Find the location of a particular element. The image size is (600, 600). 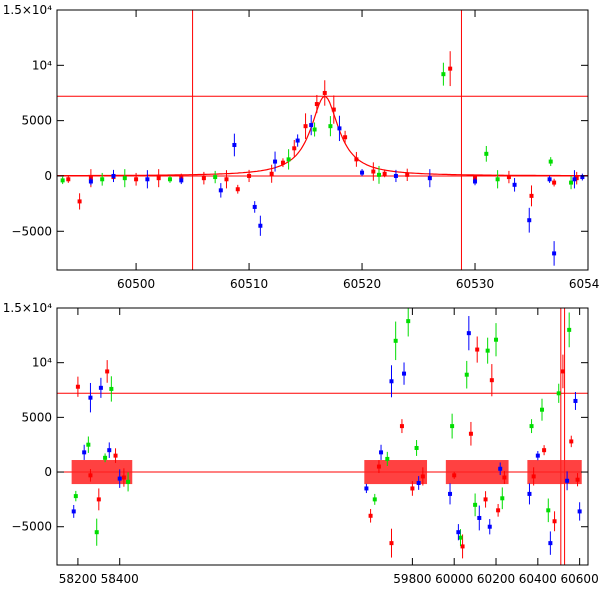

x-tick-label: 58400 is located at coordinates (120, 579).